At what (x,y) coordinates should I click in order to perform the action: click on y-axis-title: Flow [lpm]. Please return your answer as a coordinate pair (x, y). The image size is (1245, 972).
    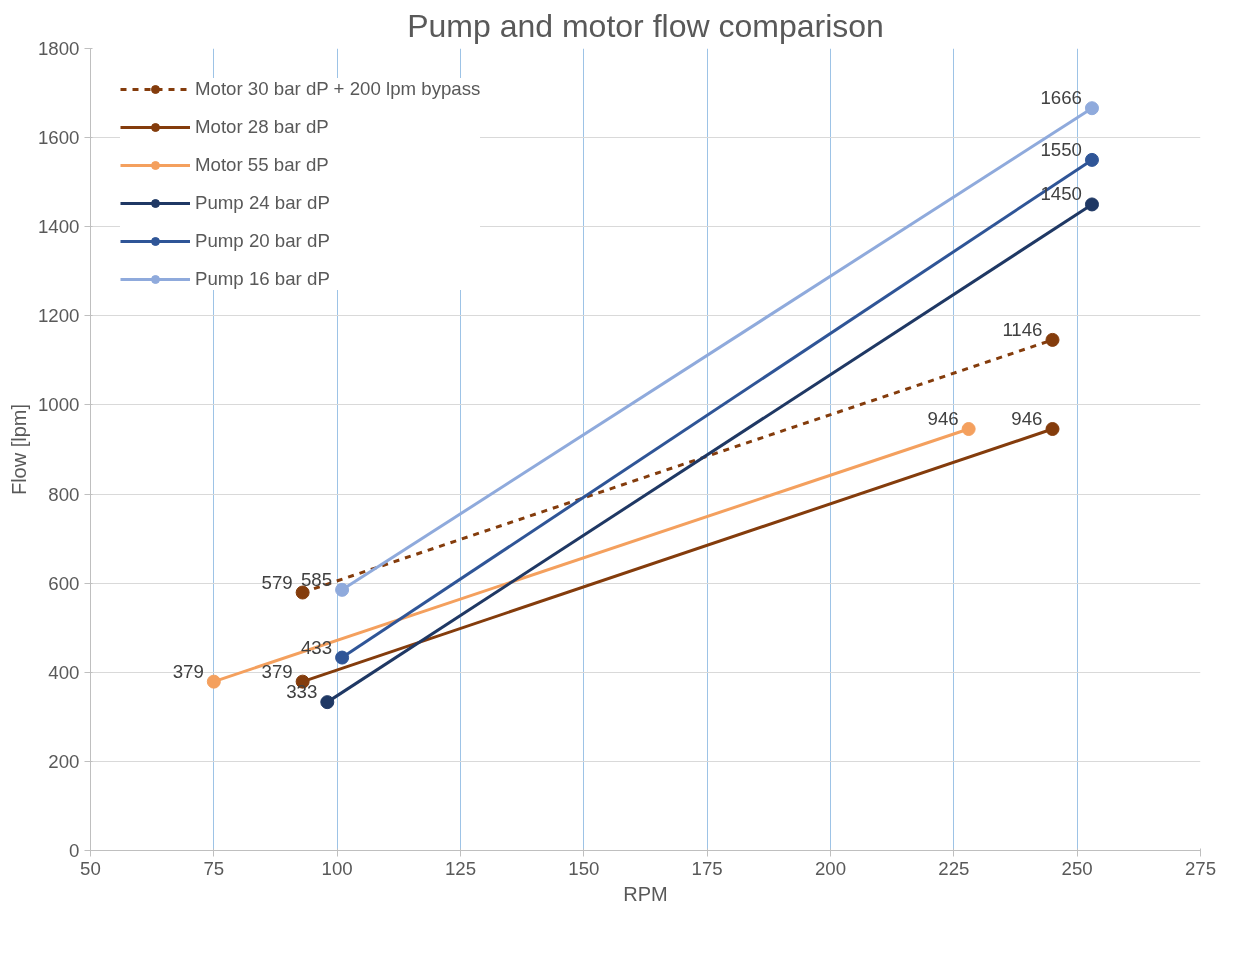
    Looking at the image, I should click on (19, 449).